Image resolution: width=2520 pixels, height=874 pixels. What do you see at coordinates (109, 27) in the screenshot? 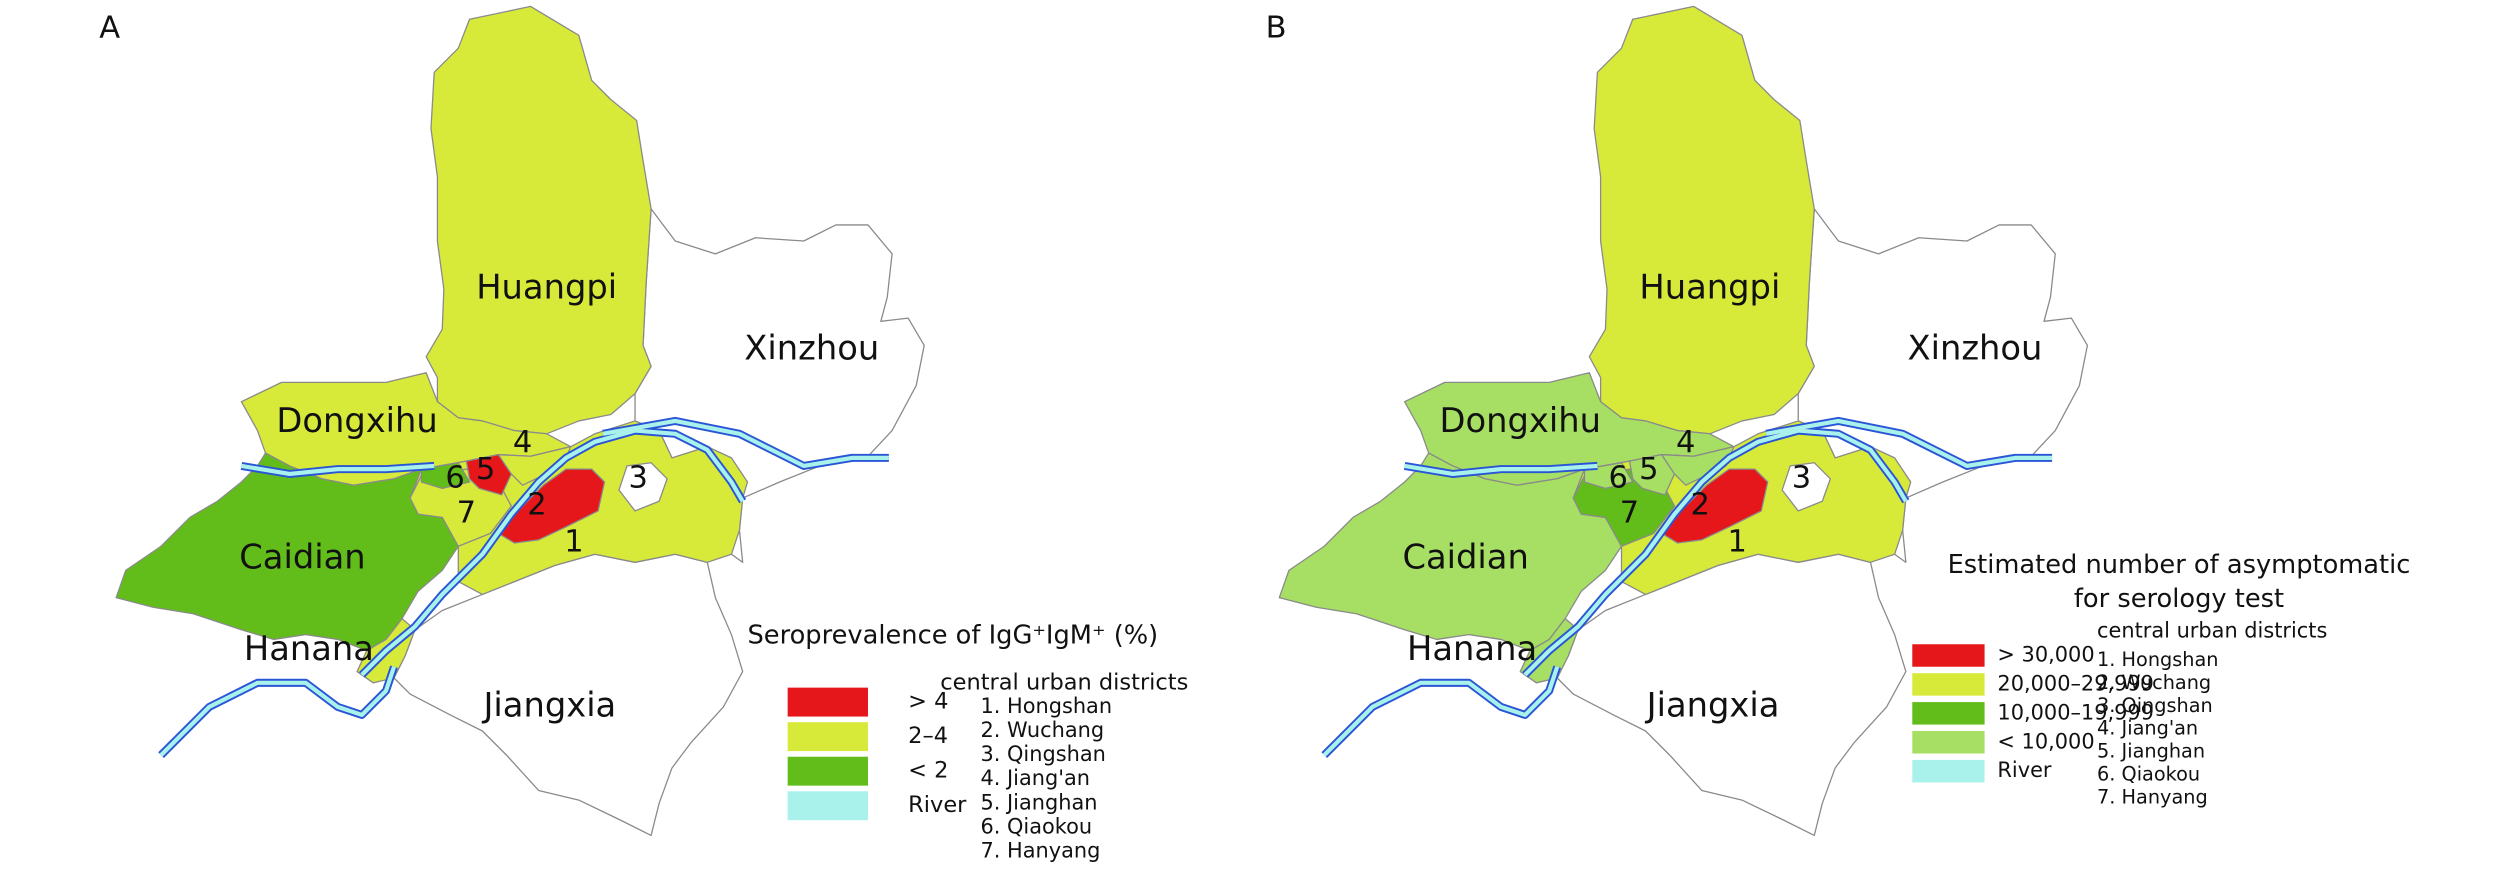
I see `panel-label: A` at bounding box center [109, 27].